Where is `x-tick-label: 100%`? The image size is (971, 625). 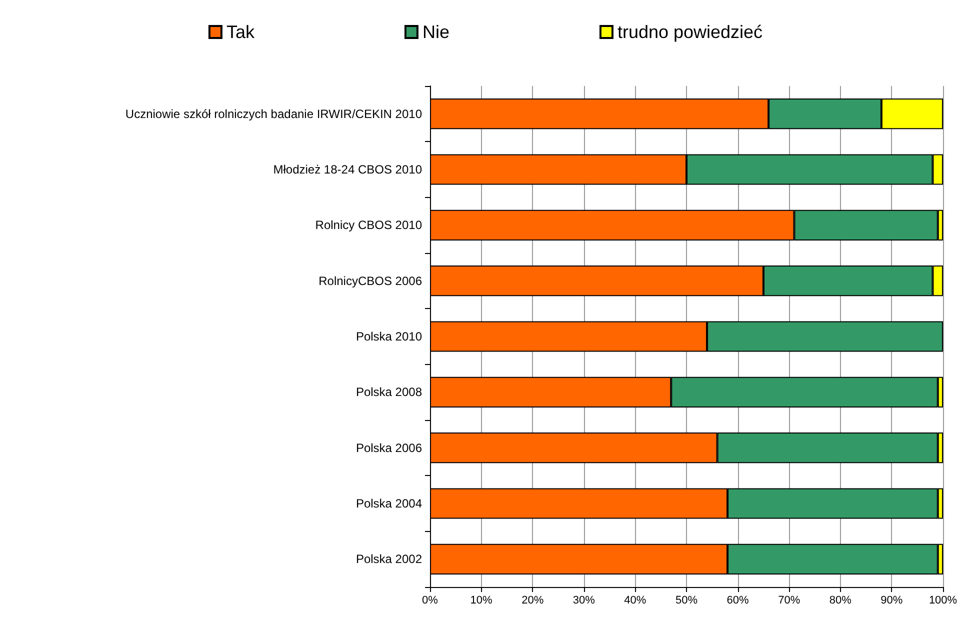
x-tick-label: 100% is located at coordinates (943, 600).